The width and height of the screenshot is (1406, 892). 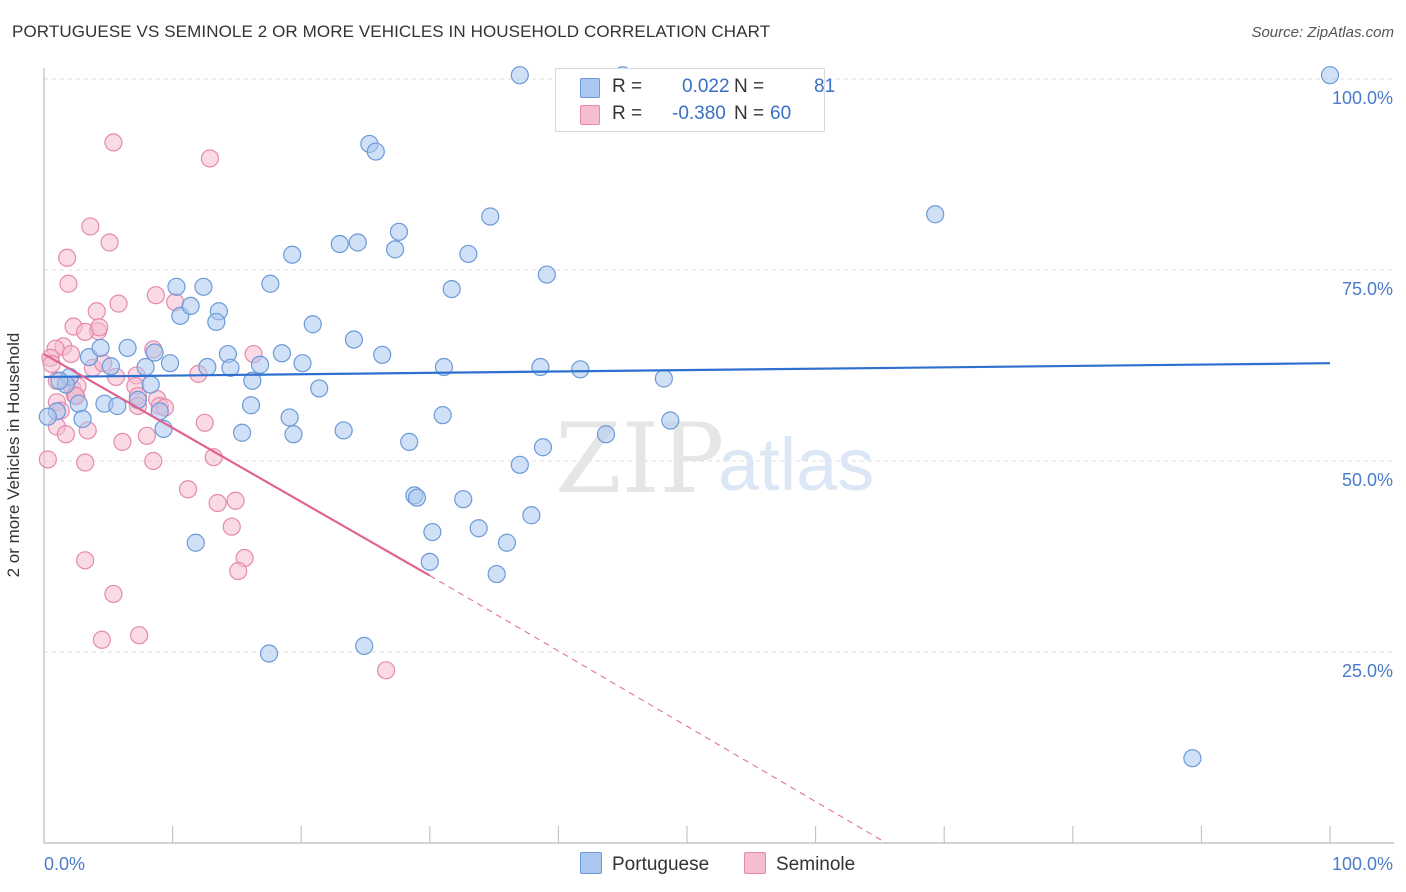 I want to click on watermark: ZIP atlas, so click(x=714, y=459).